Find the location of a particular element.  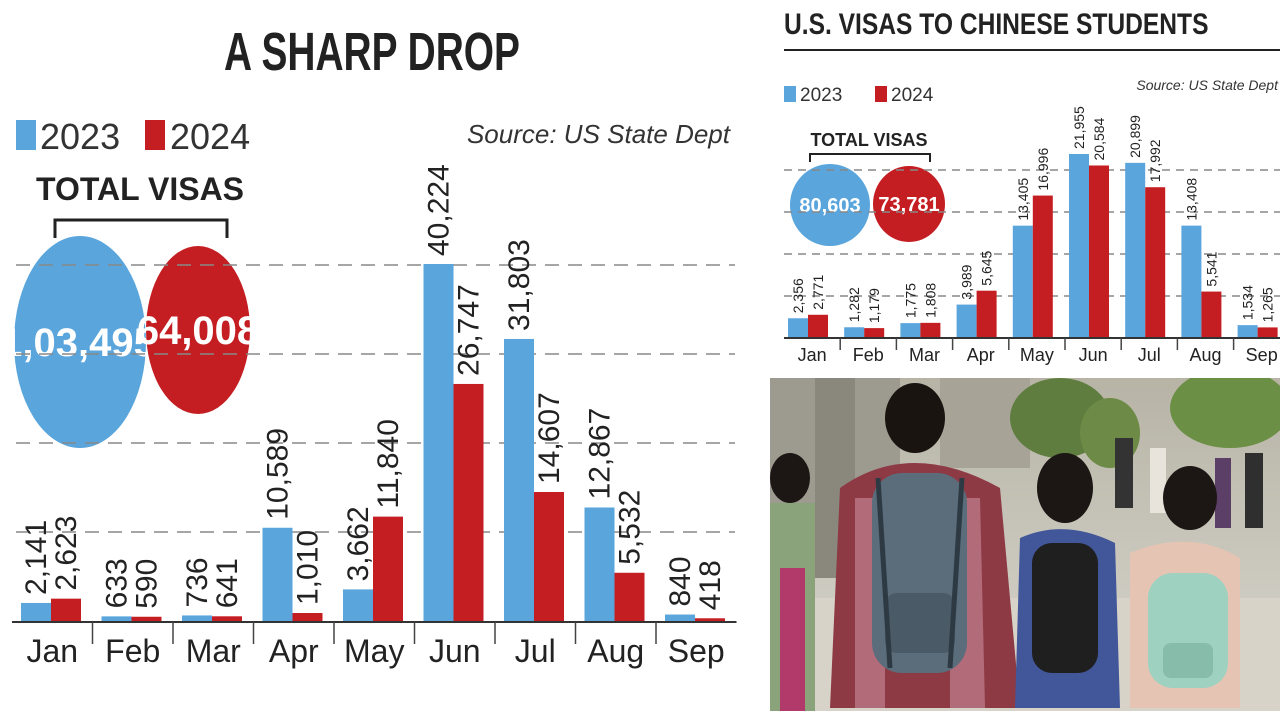

right-total-2023-circle is located at coordinates (830, 205).